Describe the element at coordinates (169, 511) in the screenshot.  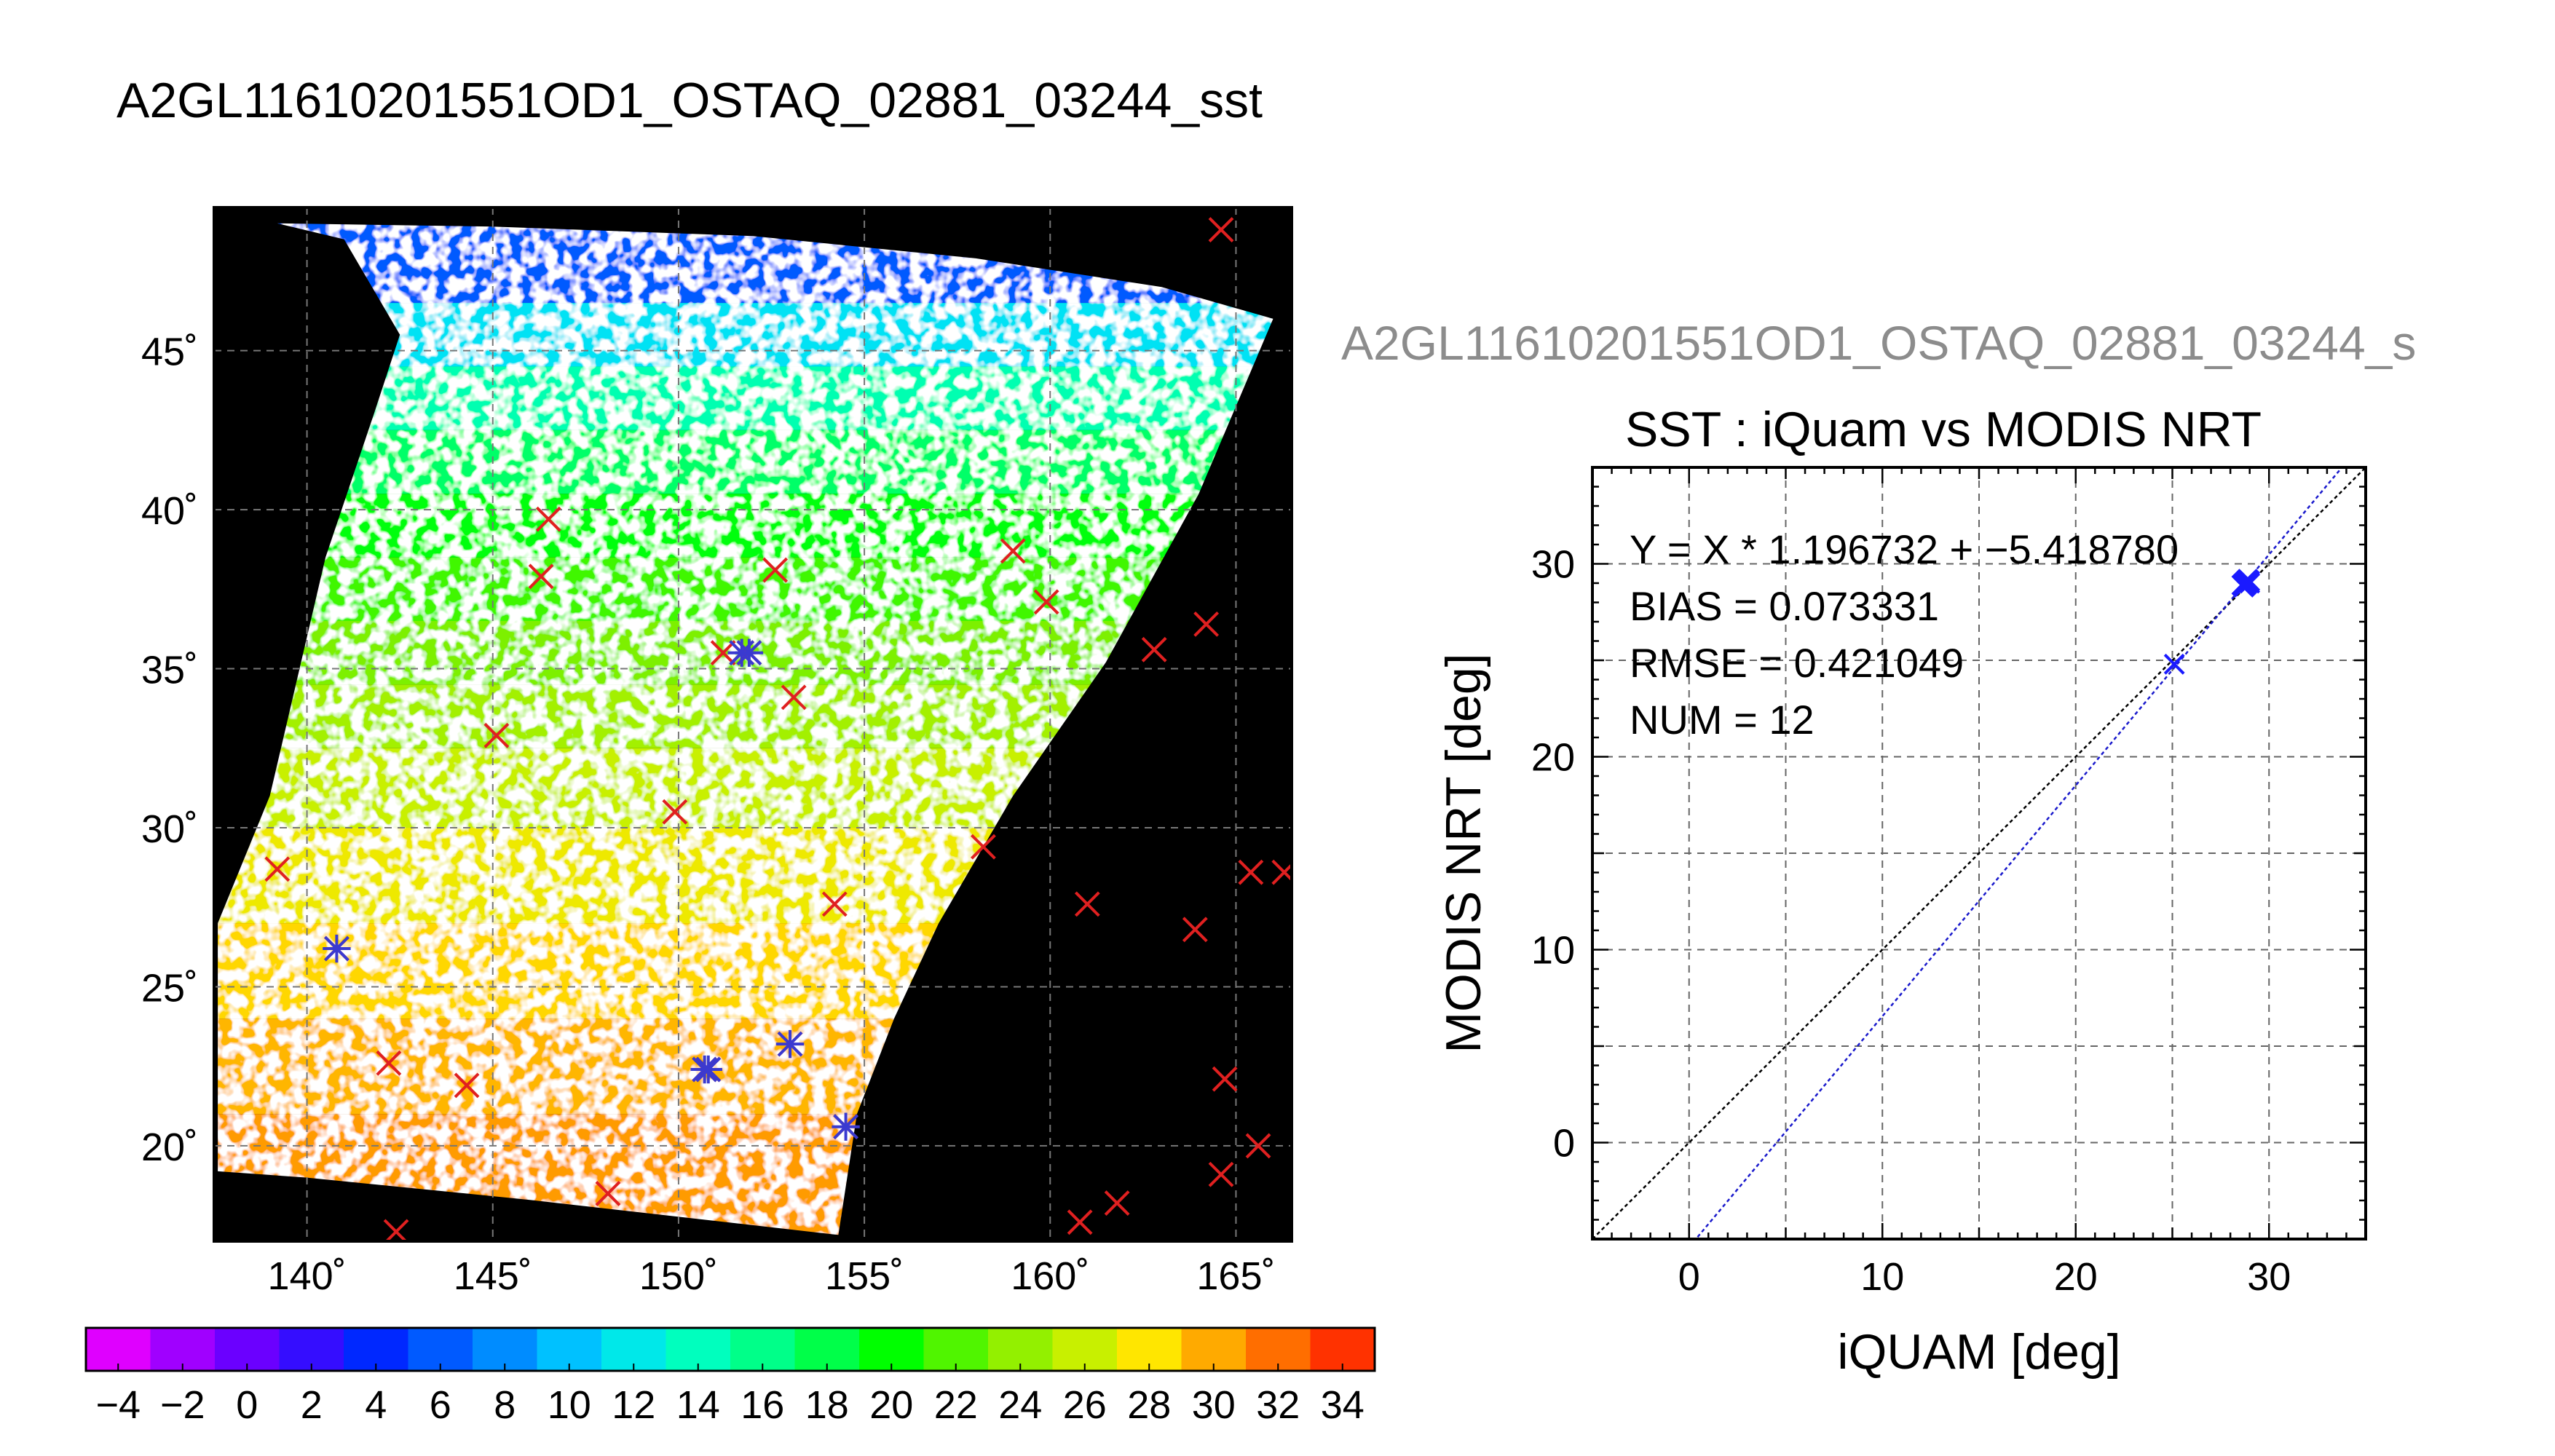
I see `latitude-tick-label: 40˚` at that location.